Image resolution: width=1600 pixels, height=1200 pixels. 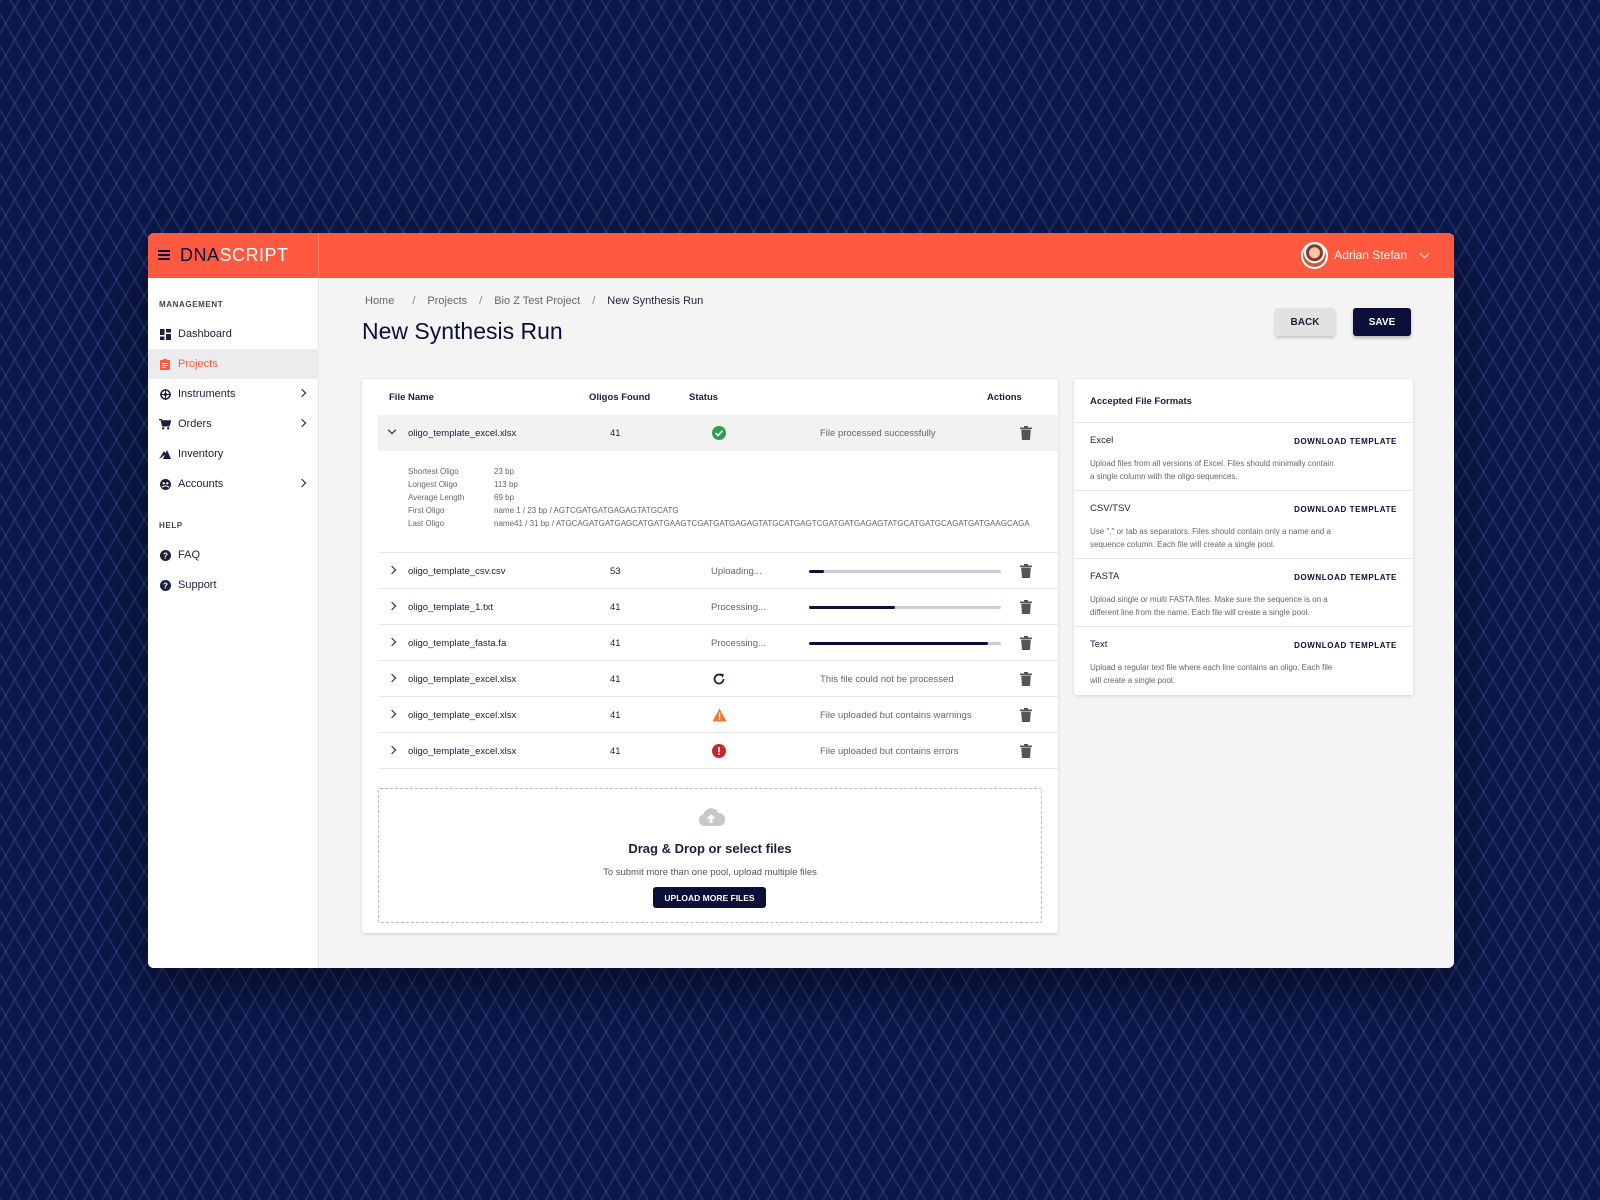 I want to click on brand-logo-part1: DNA, so click(x=200, y=255).